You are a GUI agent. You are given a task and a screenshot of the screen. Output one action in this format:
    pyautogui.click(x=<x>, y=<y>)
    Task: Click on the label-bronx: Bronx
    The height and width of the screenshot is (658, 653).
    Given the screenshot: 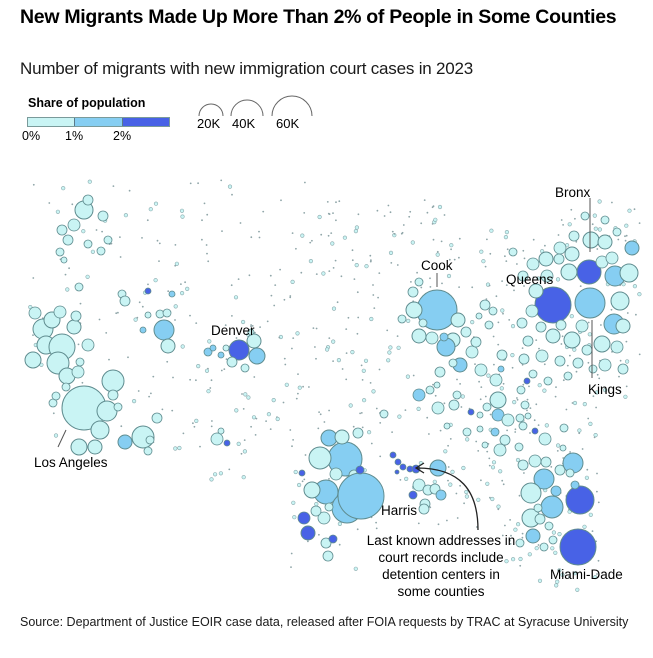 What is the action you would take?
    pyautogui.click(x=573, y=192)
    